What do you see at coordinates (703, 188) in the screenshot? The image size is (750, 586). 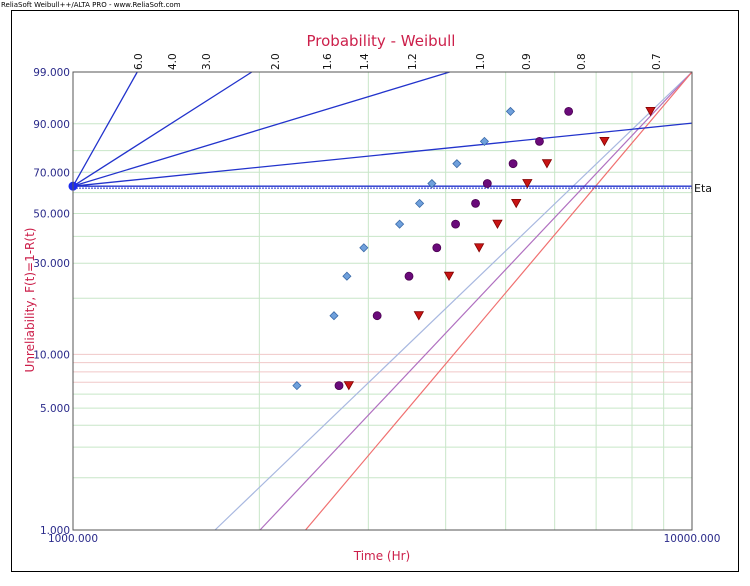 I see `eta-label: Eta` at bounding box center [703, 188].